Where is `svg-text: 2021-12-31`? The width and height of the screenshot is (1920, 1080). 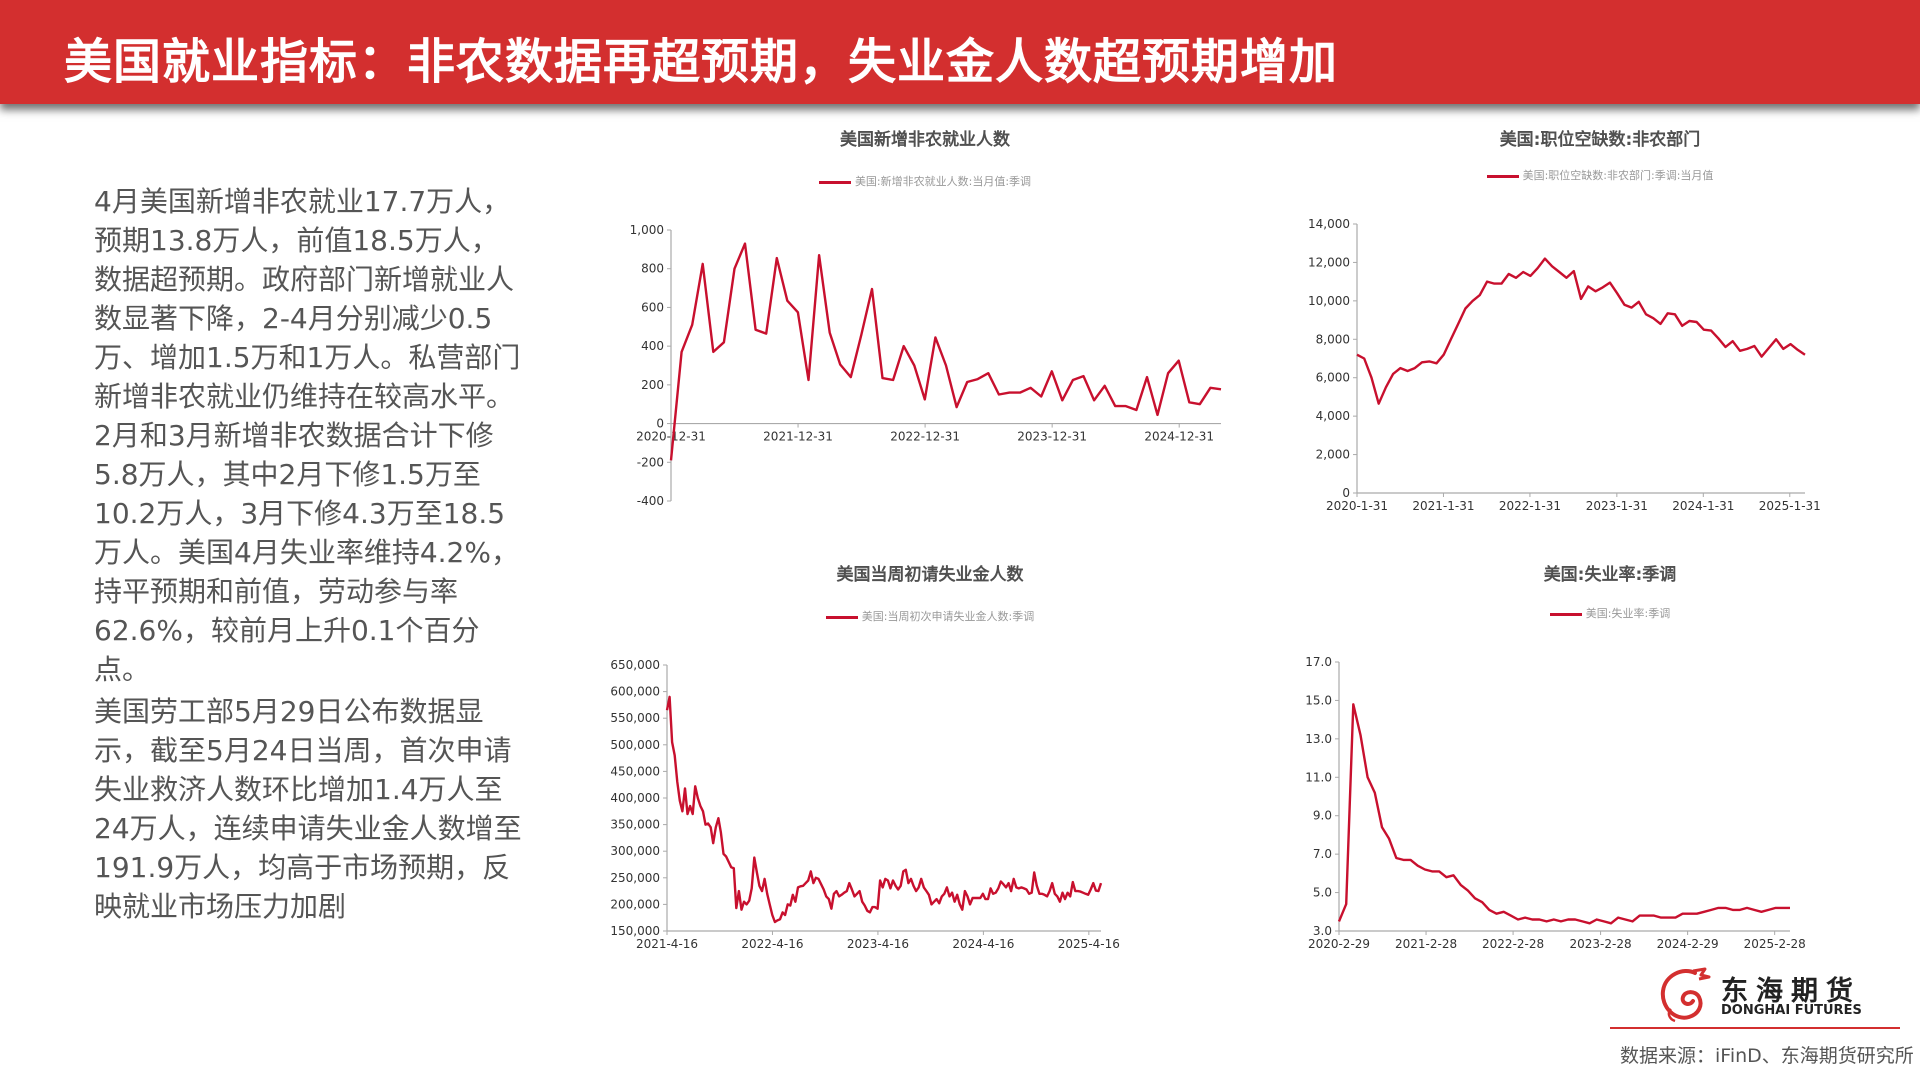
svg-text: 2021-12-31 is located at coordinates (798, 437).